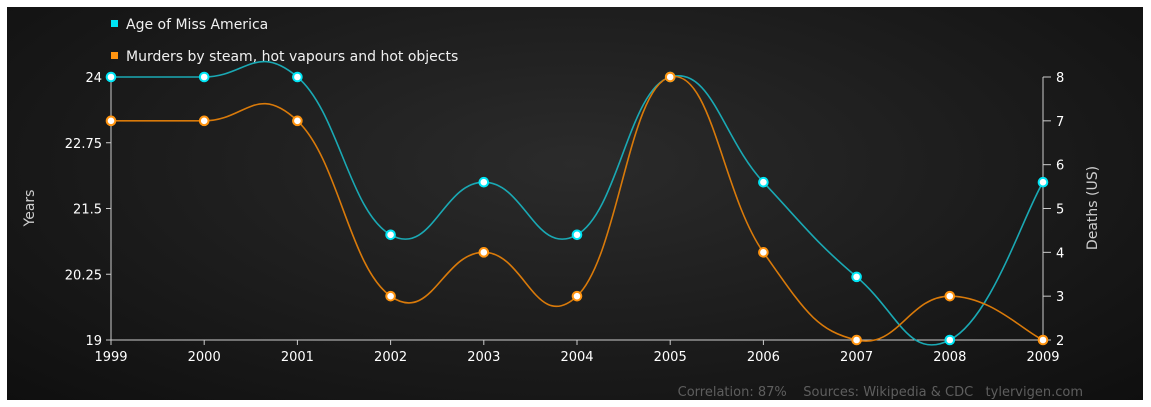 The image size is (1151, 407). I want to click on x-tick-label: 2001, so click(297, 357).